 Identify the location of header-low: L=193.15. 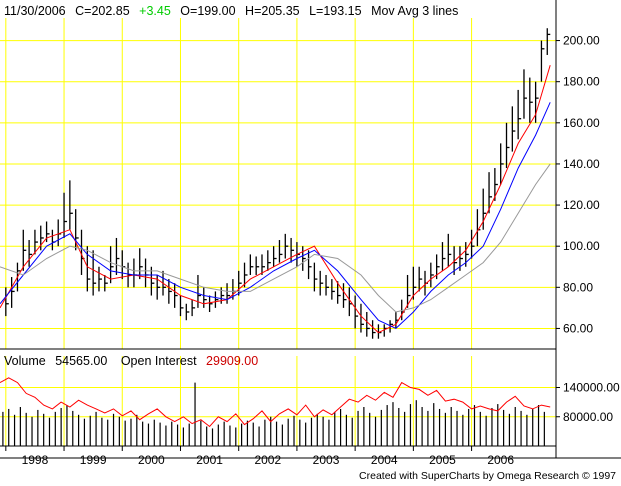
(335, 11).